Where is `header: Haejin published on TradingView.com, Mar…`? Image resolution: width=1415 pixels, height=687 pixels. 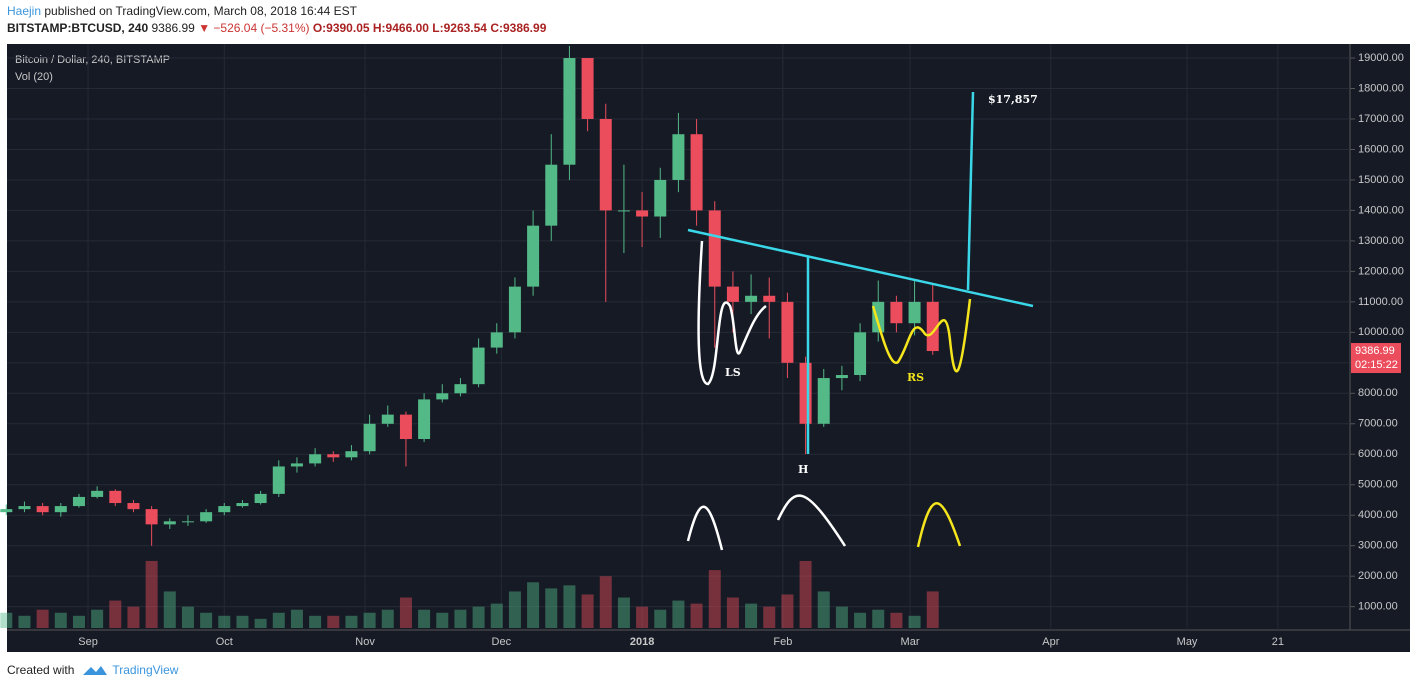 header: Haejin published on TradingView.com, Mar… is located at coordinates (707, 22).